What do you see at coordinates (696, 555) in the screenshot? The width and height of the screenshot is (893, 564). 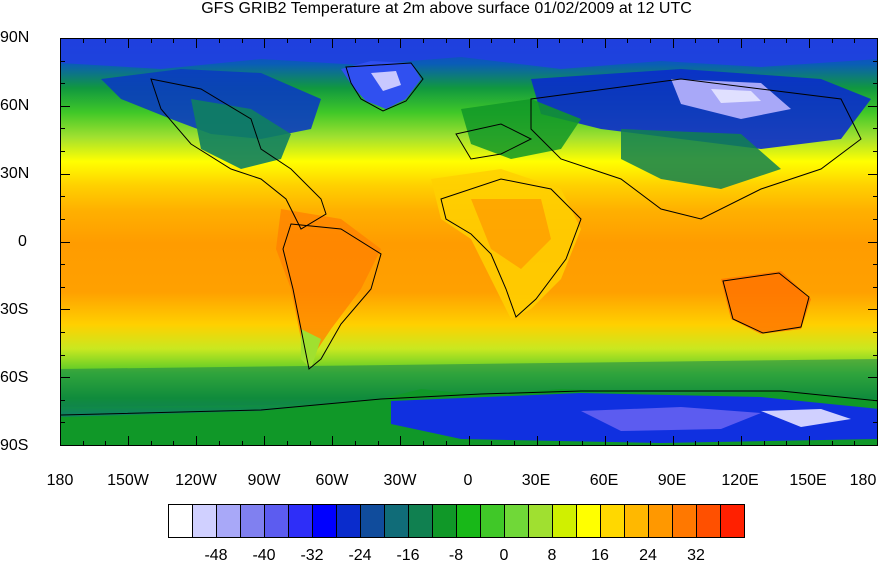 I see `colorbar-label: 32` at bounding box center [696, 555].